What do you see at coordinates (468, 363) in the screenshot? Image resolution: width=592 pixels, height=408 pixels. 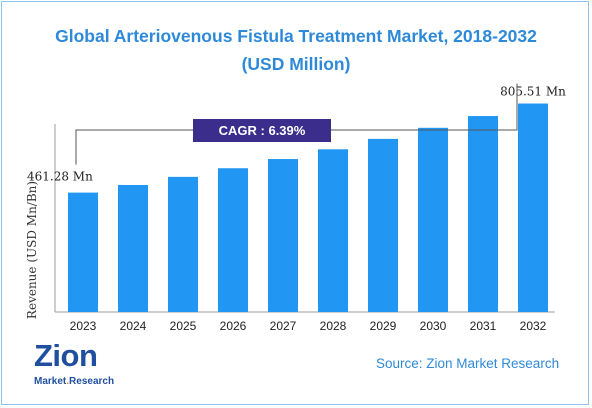 I see `source-note: Source: Zion Market Research` at bounding box center [468, 363].